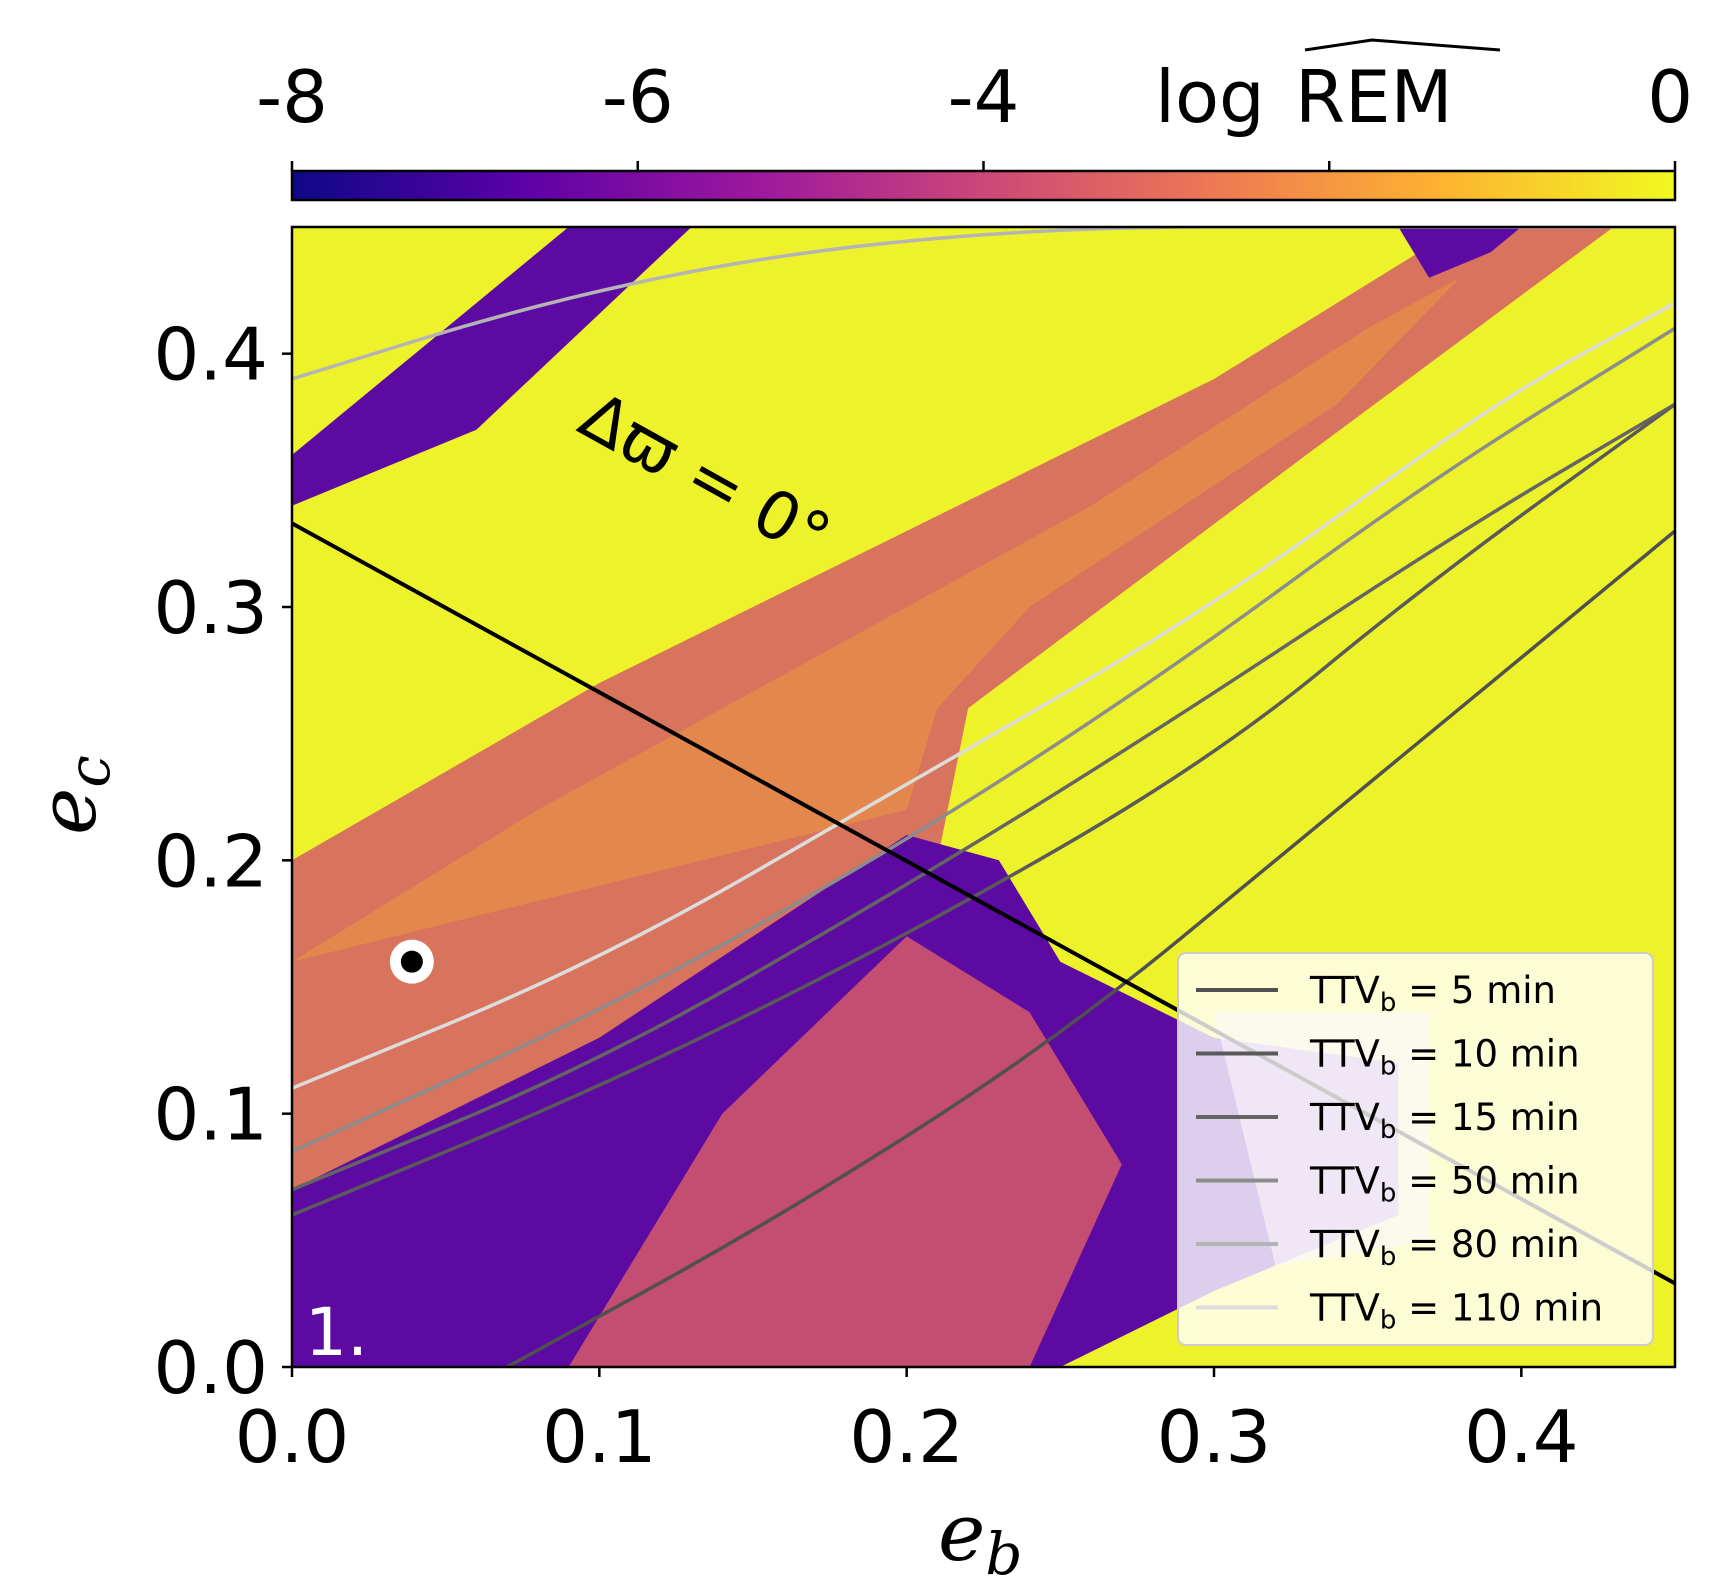 The height and width of the screenshot is (1596, 1719). I want to click on rem-hat-symbol, so click(1402, 45).